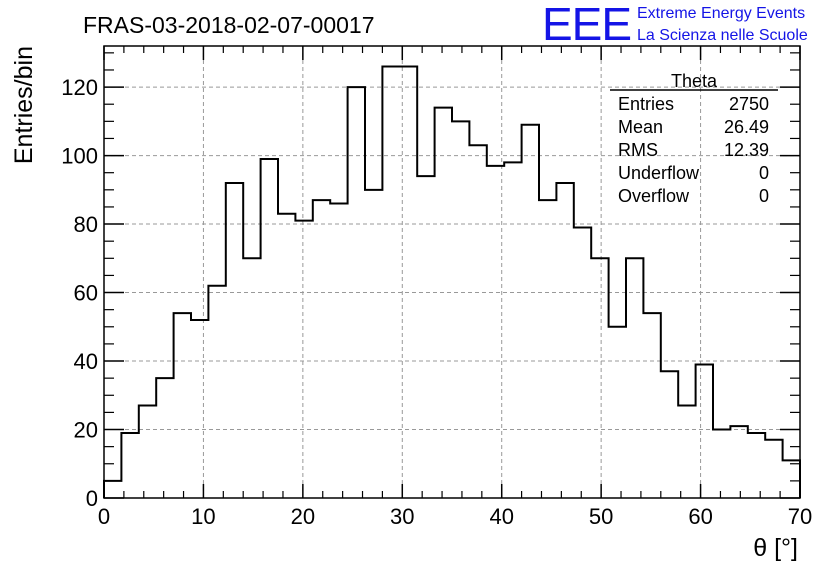  Describe the element at coordinates (749, 104) in the screenshot. I see `stats-value: 2750` at that location.